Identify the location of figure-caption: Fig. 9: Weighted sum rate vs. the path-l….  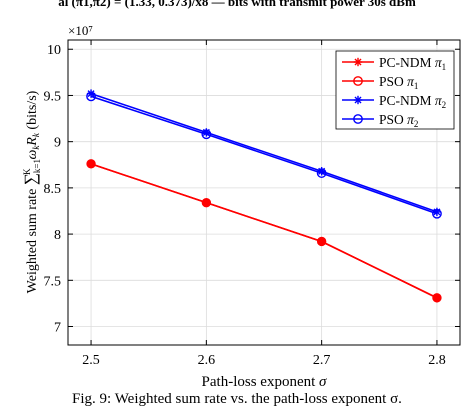
(237, 399).